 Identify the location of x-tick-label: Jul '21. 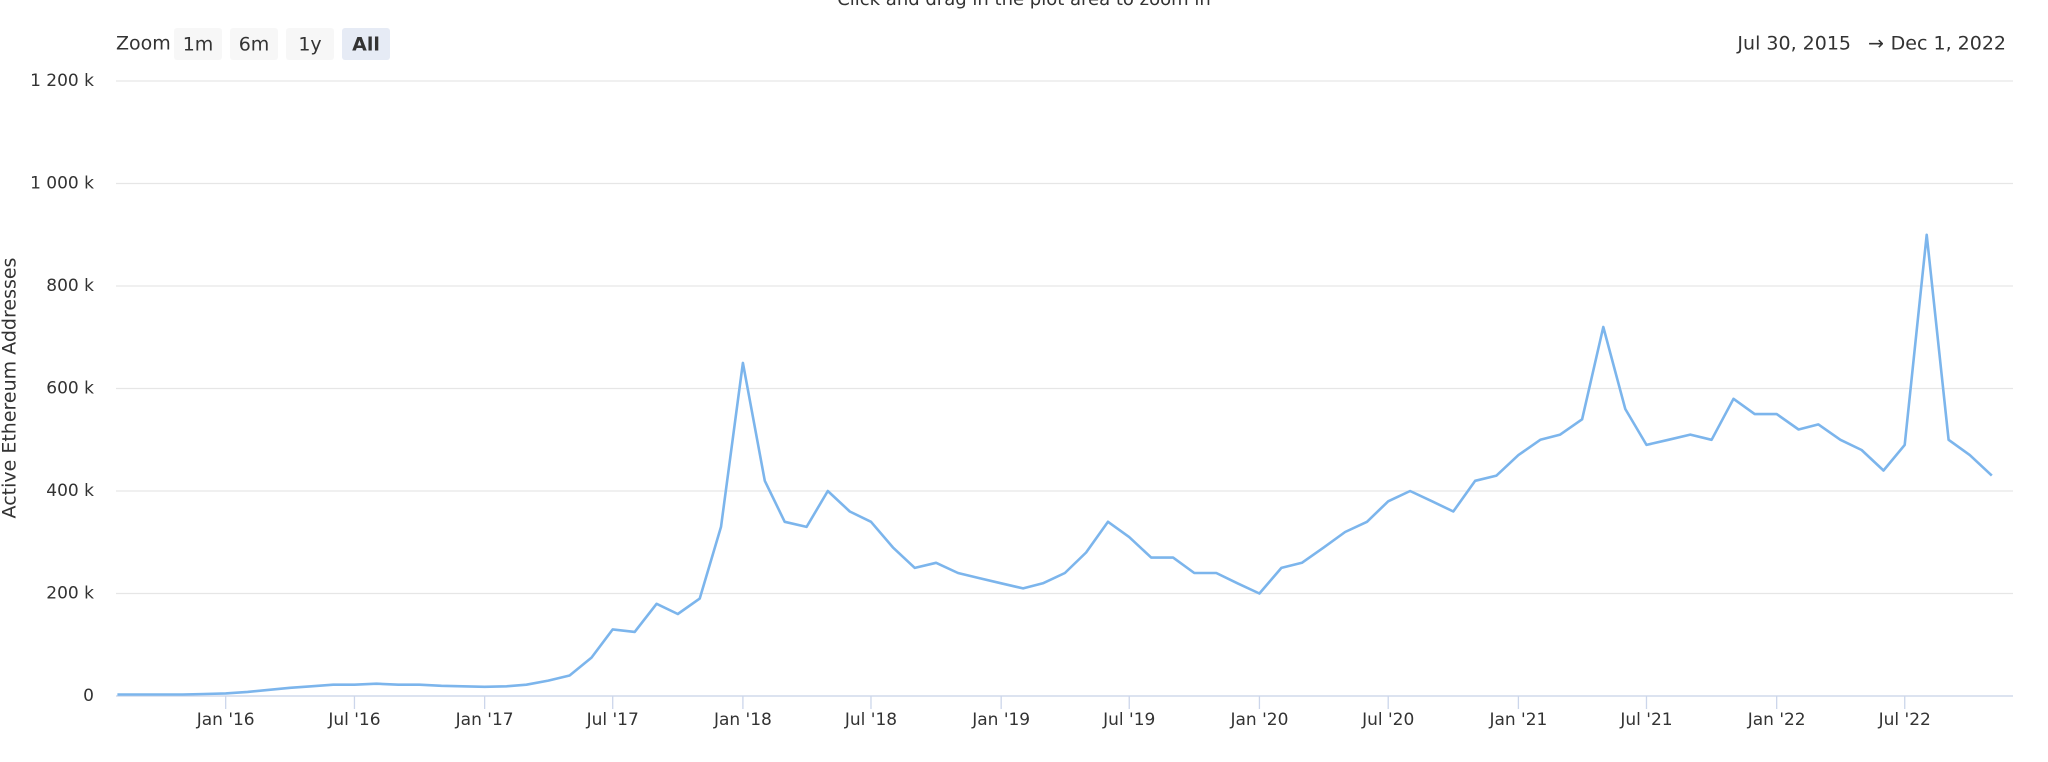
(1645, 720).